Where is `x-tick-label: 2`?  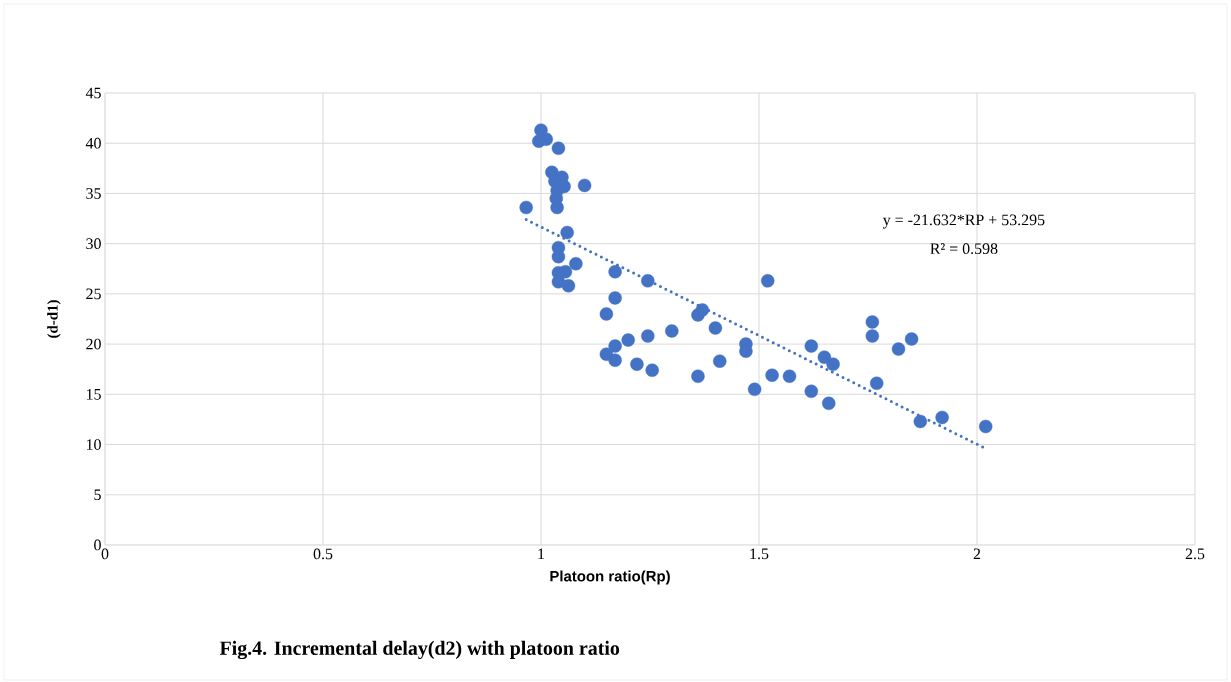
x-tick-label: 2 is located at coordinates (977, 554).